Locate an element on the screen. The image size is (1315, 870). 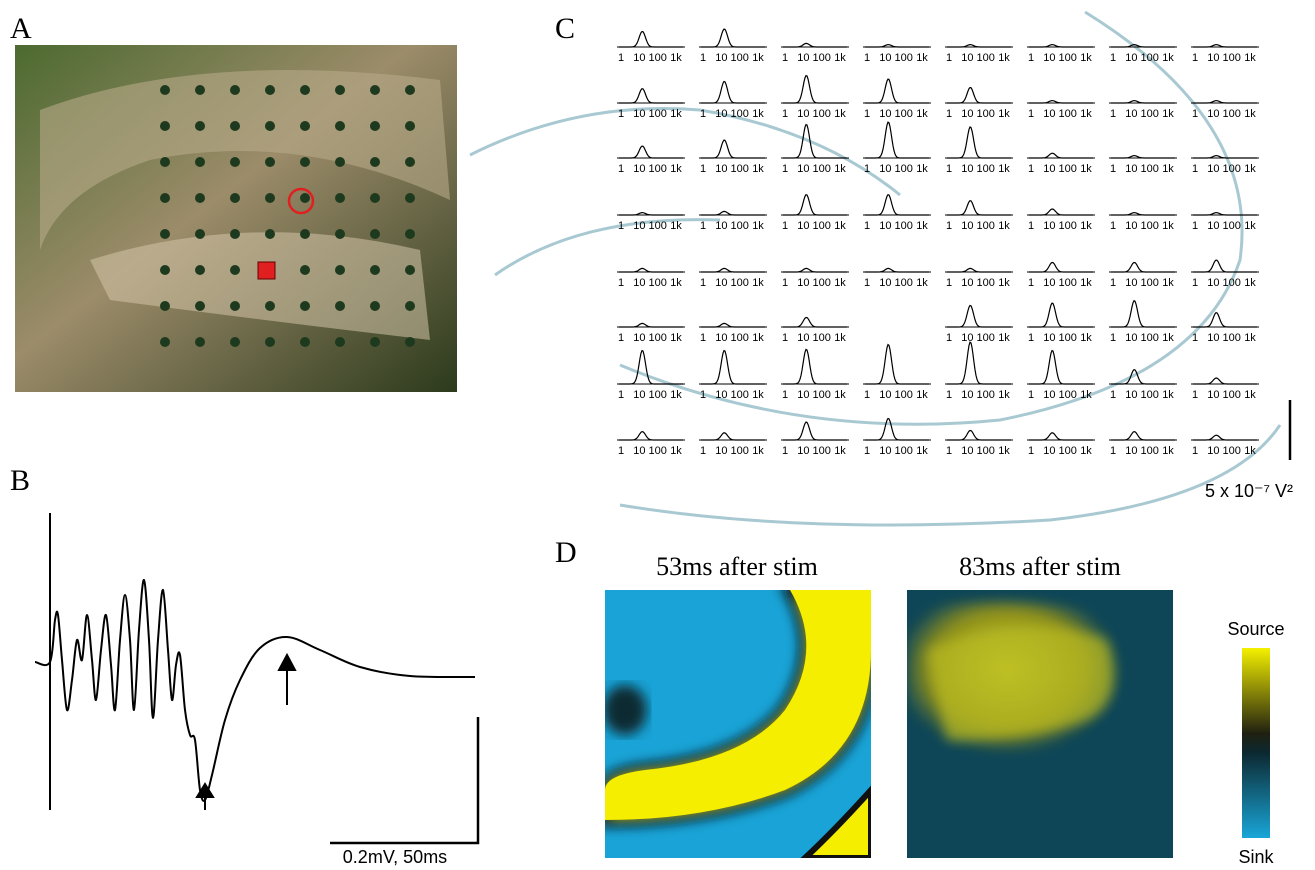
map-title: 53ms after stim is located at coordinates (737, 566).